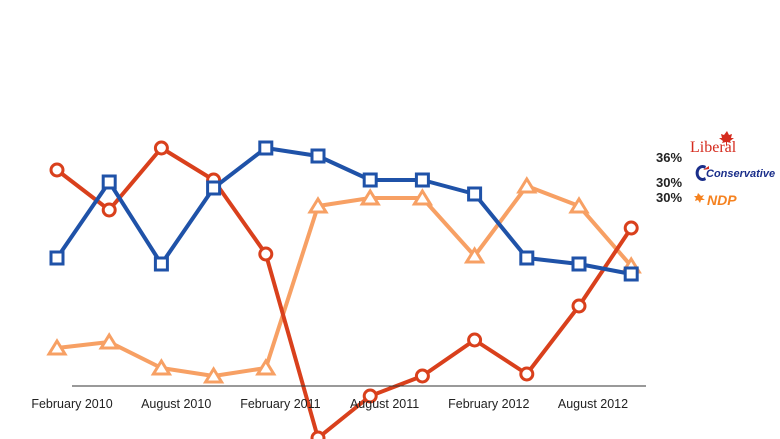 This screenshot has width=780, height=439. I want to click on legend-ndp: NDP, so click(715, 200).